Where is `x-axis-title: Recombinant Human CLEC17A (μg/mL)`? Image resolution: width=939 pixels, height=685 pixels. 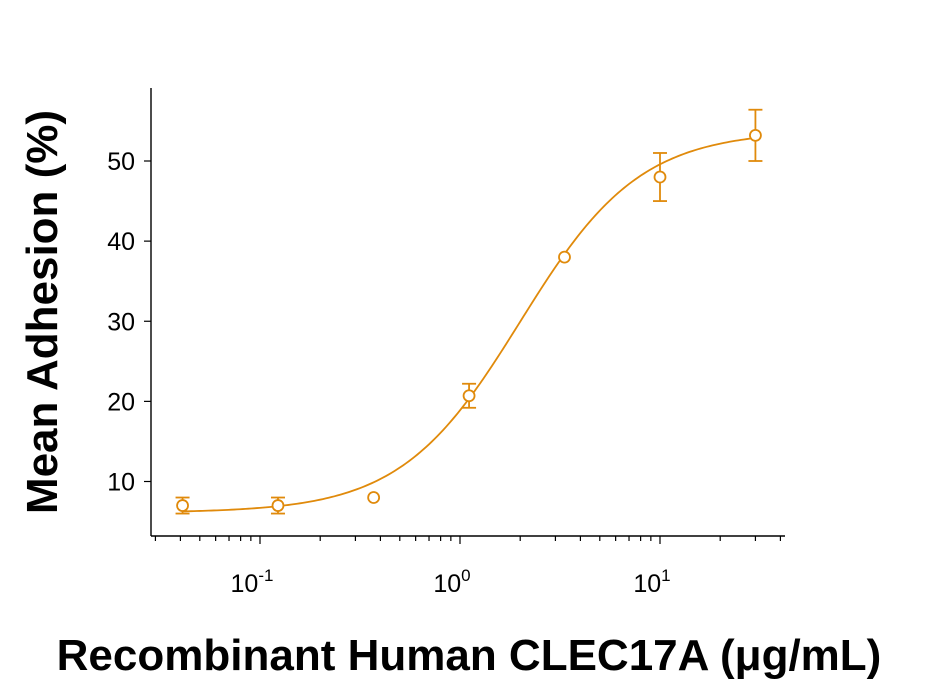
x-axis-title: Recombinant Human CLEC17A (μg/mL) is located at coordinates (469, 655).